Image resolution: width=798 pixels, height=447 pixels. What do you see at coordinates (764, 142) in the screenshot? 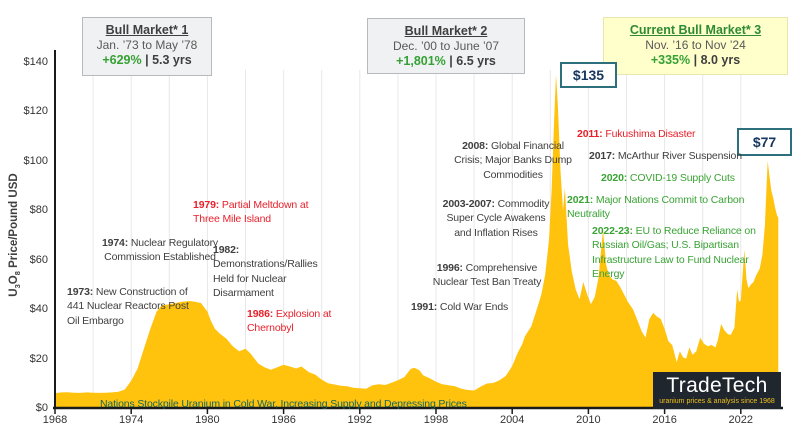
I see `price-callout-77: $77` at bounding box center [764, 142].